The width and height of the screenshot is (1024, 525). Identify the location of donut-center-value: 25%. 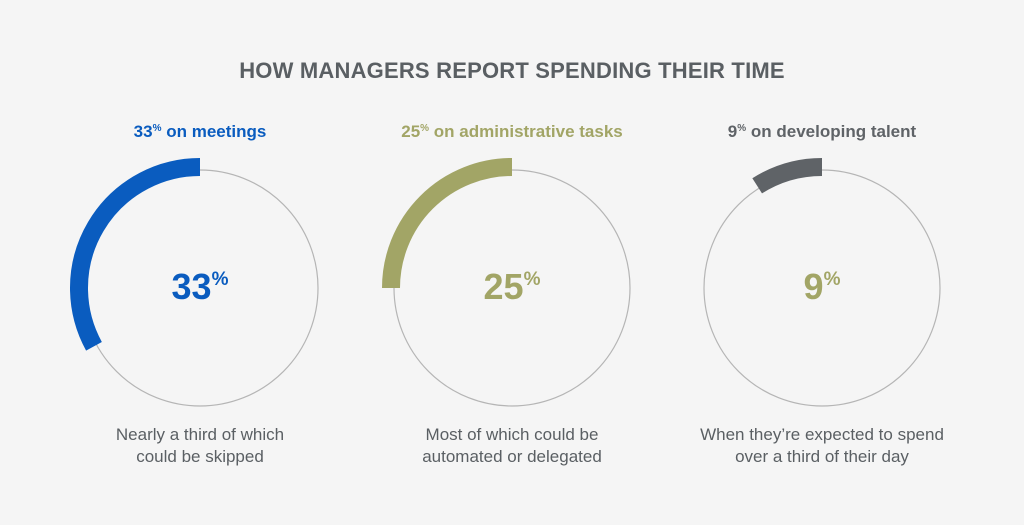
(512, 287).